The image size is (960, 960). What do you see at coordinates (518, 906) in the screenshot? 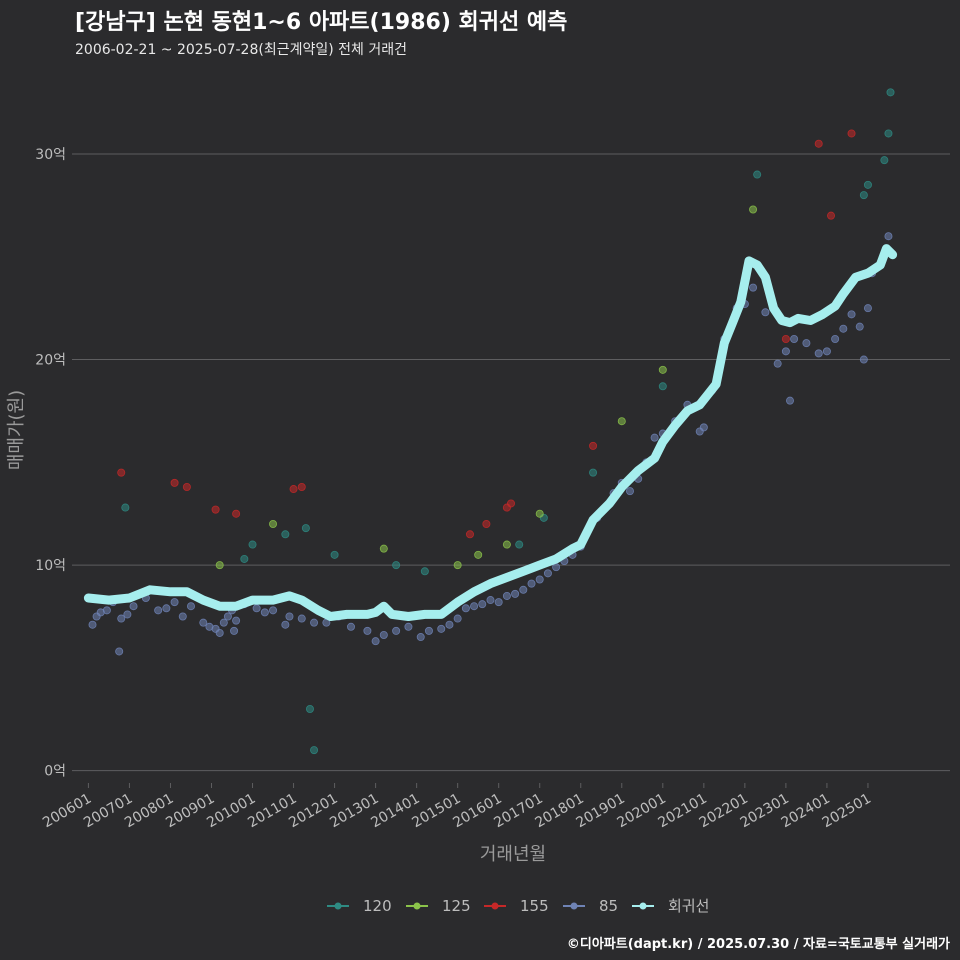
I see `legend: 120 125 155 85 회귀선` at bounding box center [518, 906].